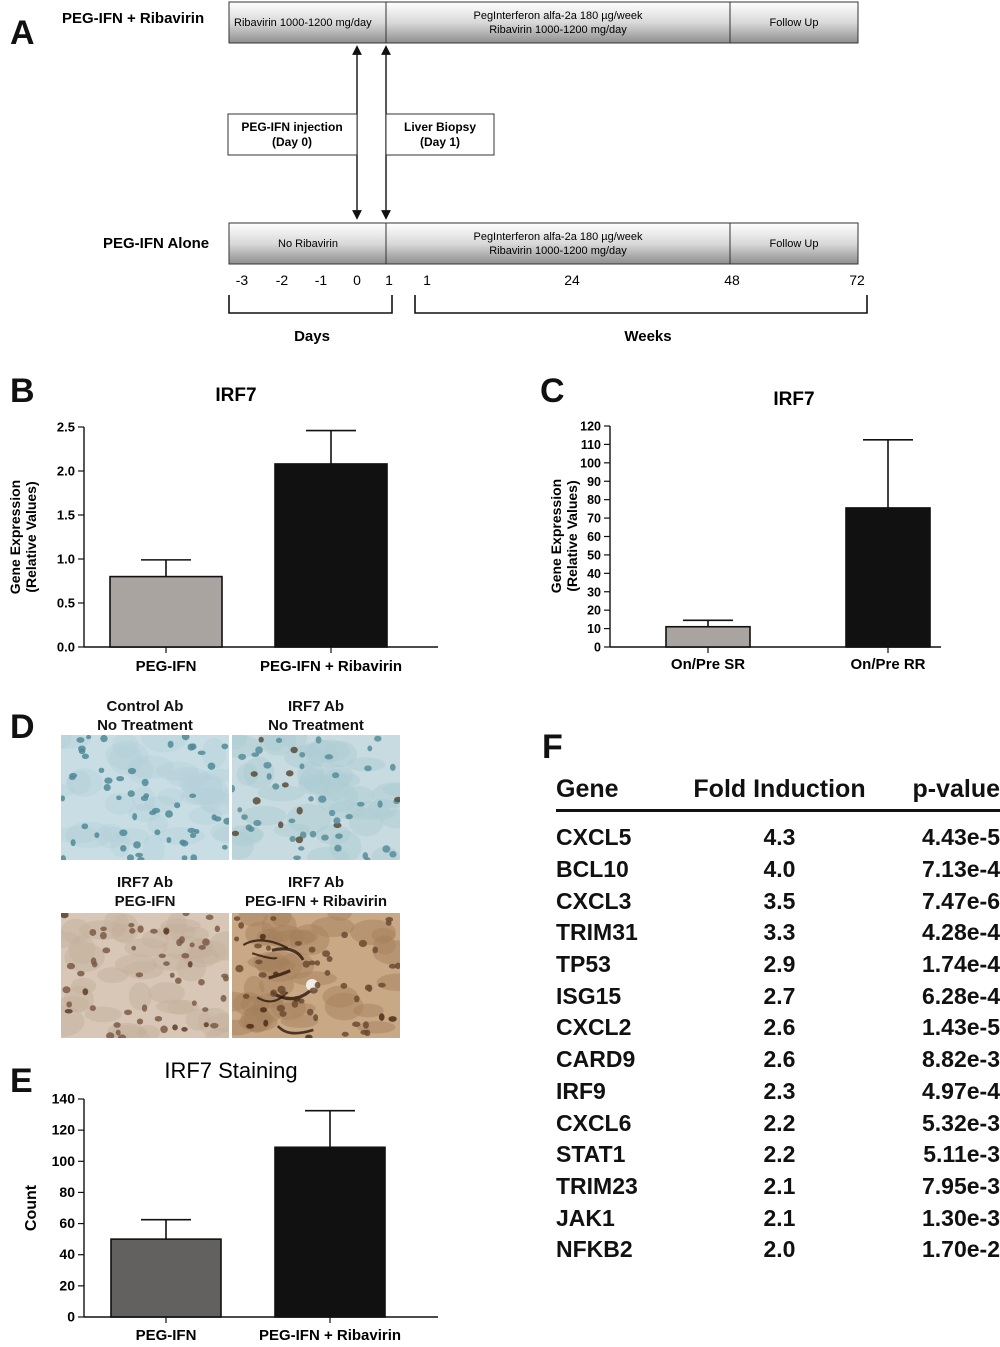 This screenshot has width=1000, height=1347. What do you see at coordinates (597, 648) in the screenshot?
I see `y-tick-label: 0` at bounding box center [597, 648].